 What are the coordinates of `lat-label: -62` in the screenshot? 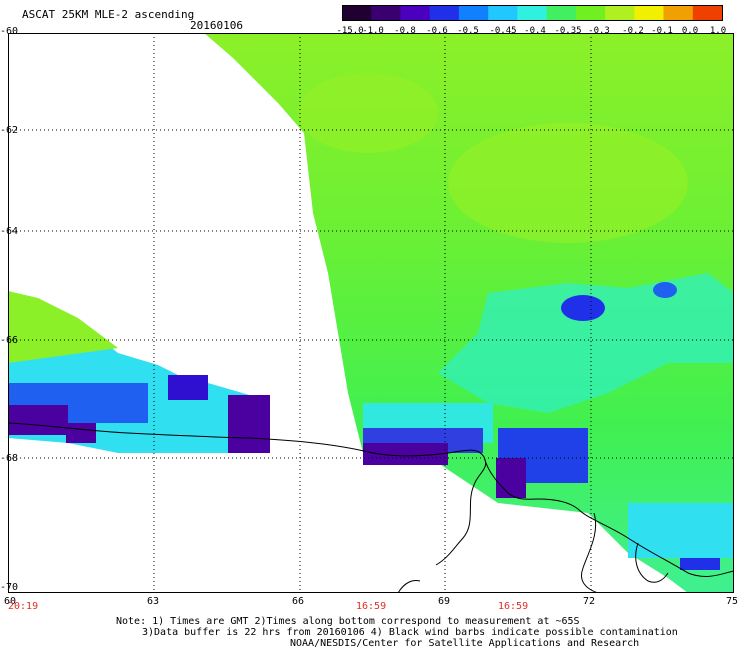 It's located at (9, 130).